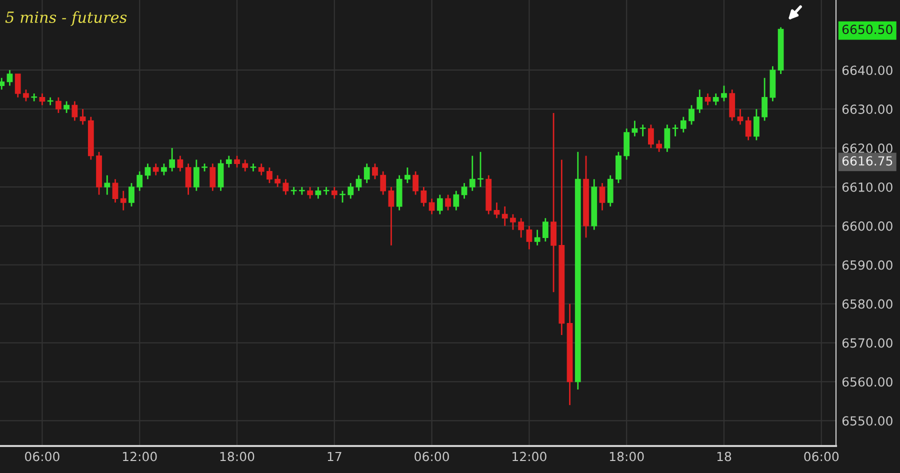 This screenshot has width=900, height=473. What do you see at coordinates (867, 187) in the screenshot?
I see `y-tick-label: 6610.00` at bounding box center [867, 187].